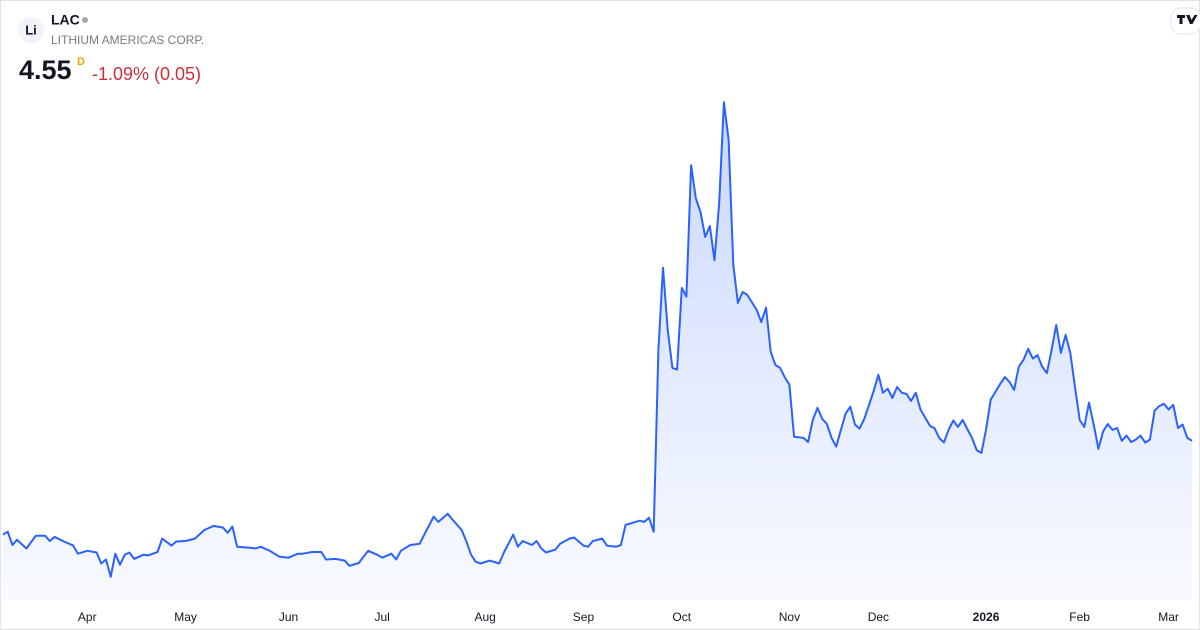  I want to click on x-tick-label: Aug, so click(484, 617).